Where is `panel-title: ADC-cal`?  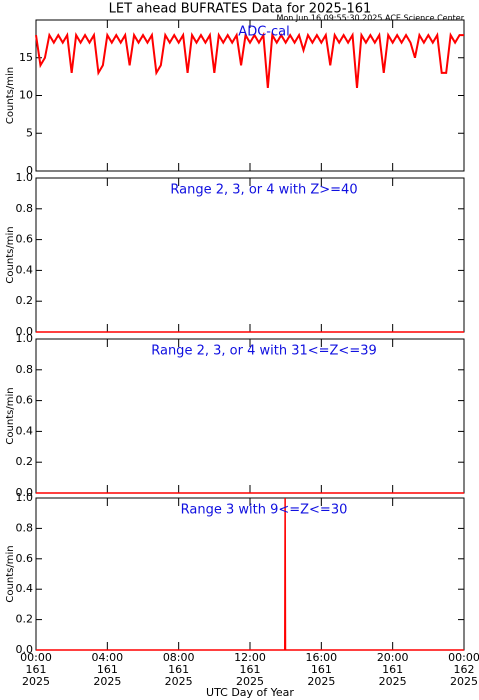
panel-title: ADC-cal is located at coordinates (263, 32).